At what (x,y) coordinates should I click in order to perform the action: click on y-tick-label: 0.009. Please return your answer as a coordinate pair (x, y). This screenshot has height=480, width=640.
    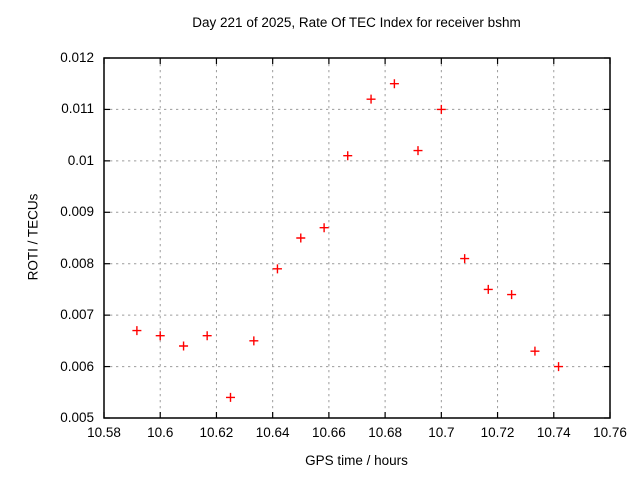
    Looking at the image, I should click on (77, 212).